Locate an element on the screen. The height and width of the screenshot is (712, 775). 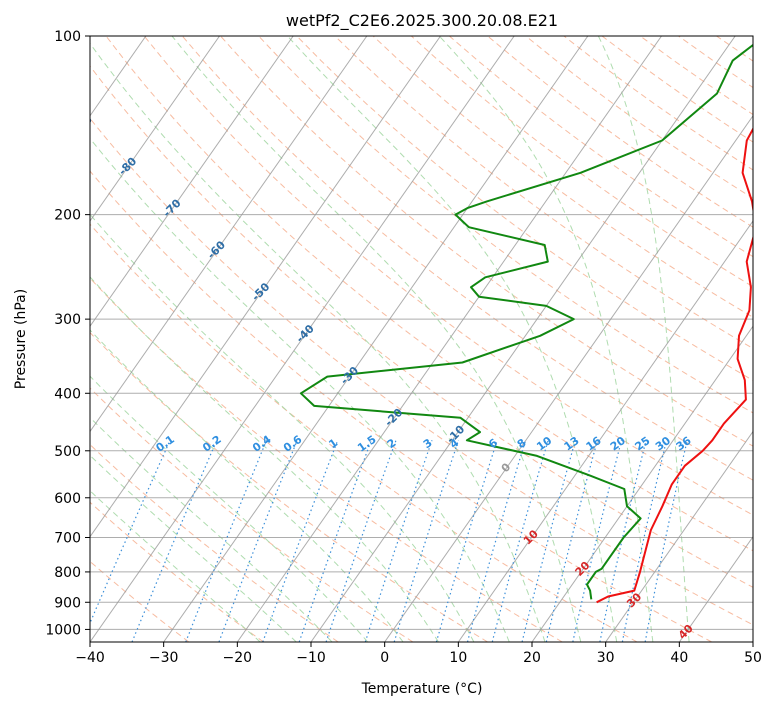
y-axis-label: Pressure (hPa) is located at coordinates (21, 339).